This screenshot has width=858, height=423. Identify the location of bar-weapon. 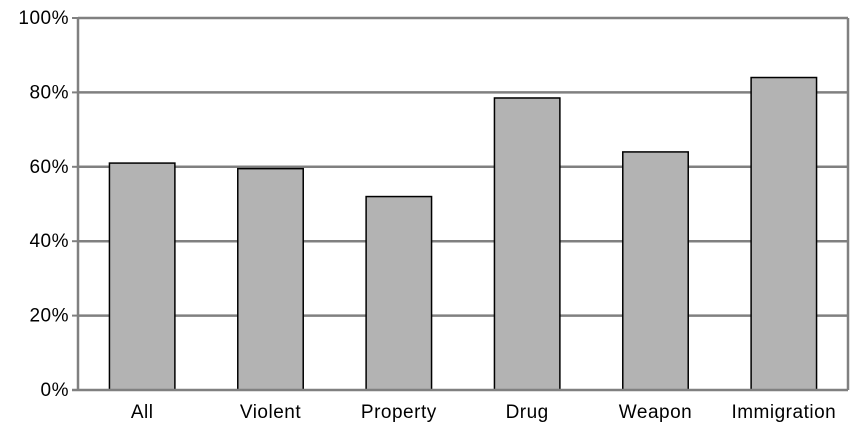
(655, 271).